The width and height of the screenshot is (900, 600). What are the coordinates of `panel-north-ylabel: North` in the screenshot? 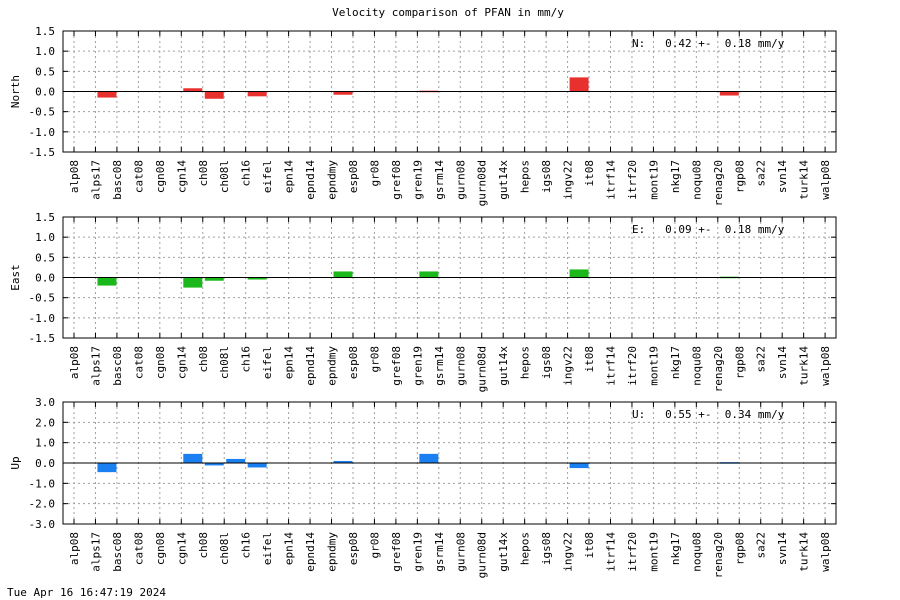 It's located at (15, 91).